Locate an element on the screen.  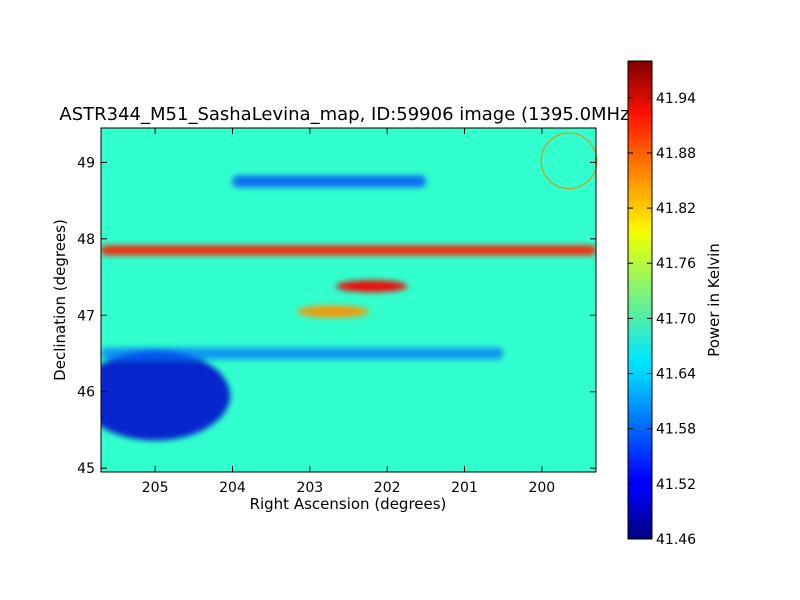
colorbar-tick-label: 41.88 is located at coordinates (676, 154).